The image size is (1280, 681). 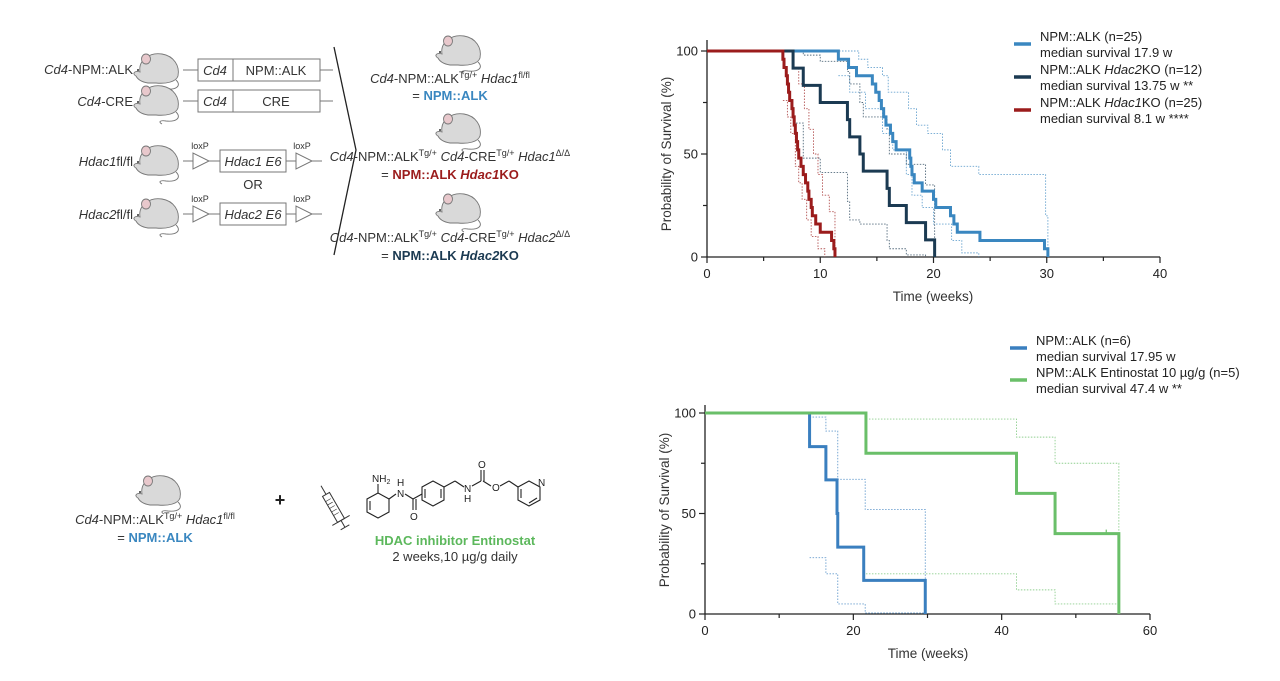 I want to click on plus-sign: +, so click(x=280, y=500).